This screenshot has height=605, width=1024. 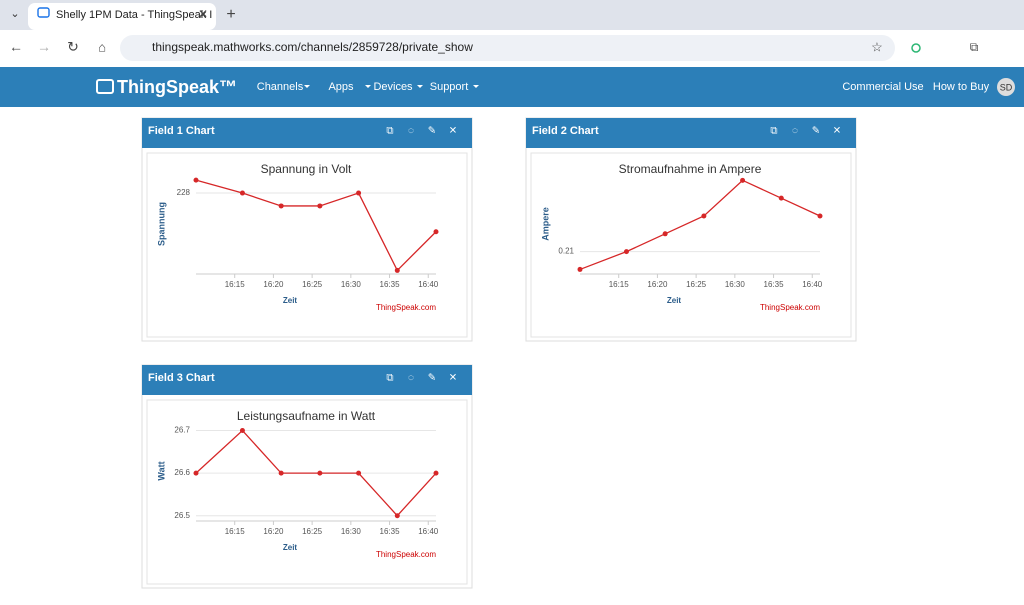 I want to click on avatar, so click(x=1006, y=87).